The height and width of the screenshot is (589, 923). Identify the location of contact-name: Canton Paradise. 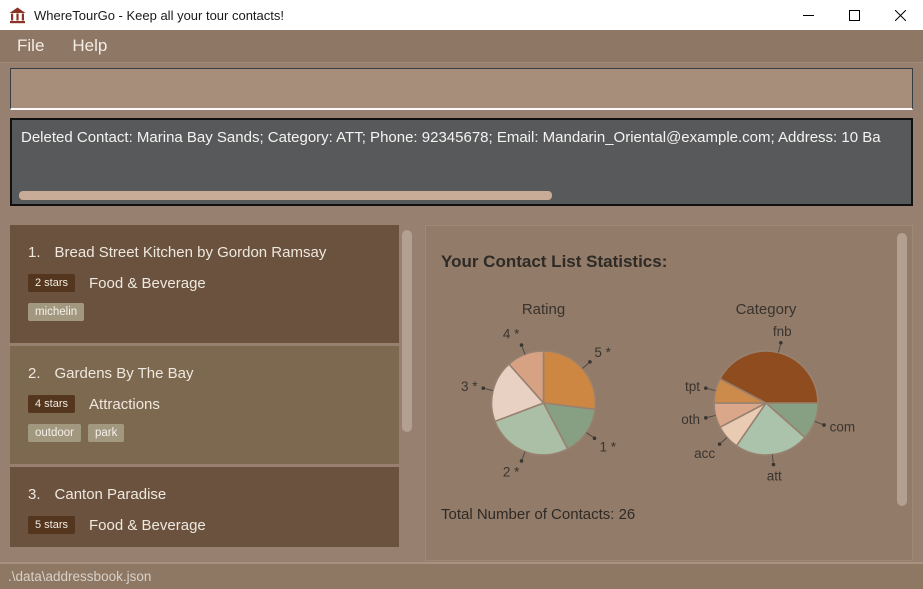
(110, 494).